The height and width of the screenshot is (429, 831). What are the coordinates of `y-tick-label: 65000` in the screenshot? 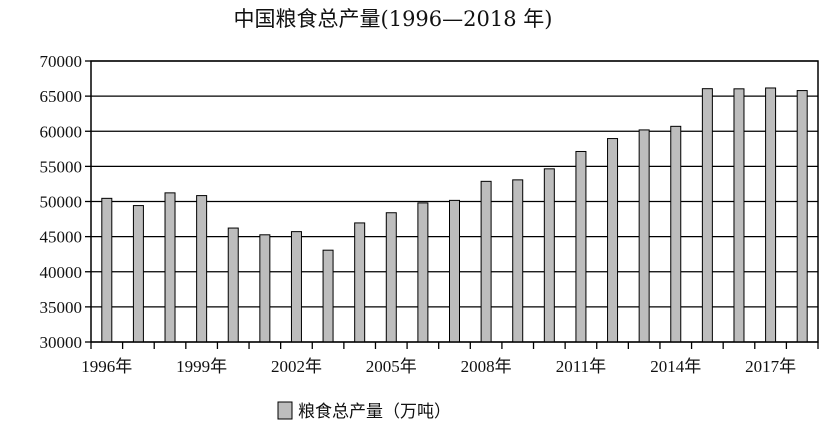 It's located at (61, 96).